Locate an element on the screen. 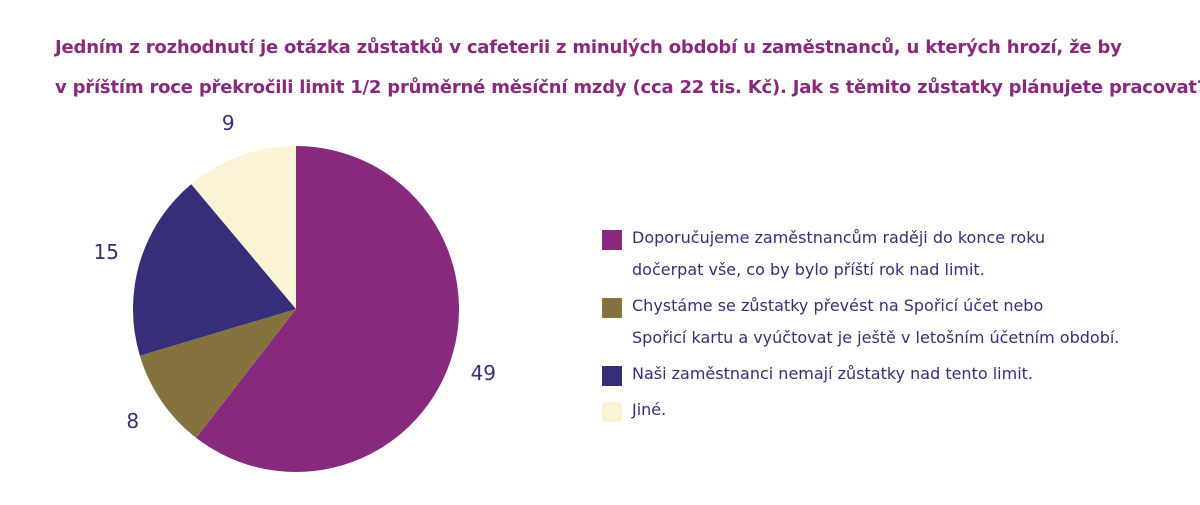 The image size is (1200, 505). legend-label-line: Jiné. is located at coordinates (649, 409).